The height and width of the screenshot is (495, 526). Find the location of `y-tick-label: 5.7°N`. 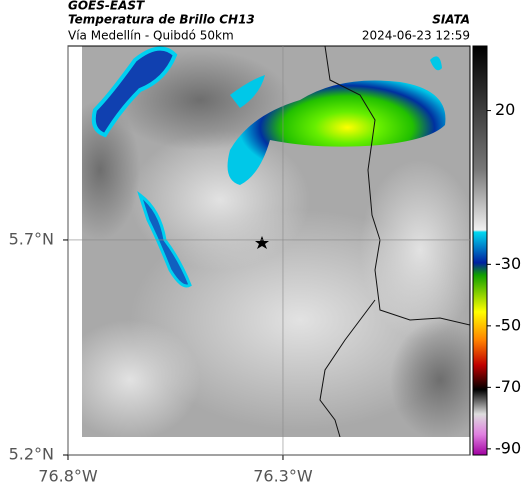

y-tick-label: 5.7°N is located at coordinates (31, 238).